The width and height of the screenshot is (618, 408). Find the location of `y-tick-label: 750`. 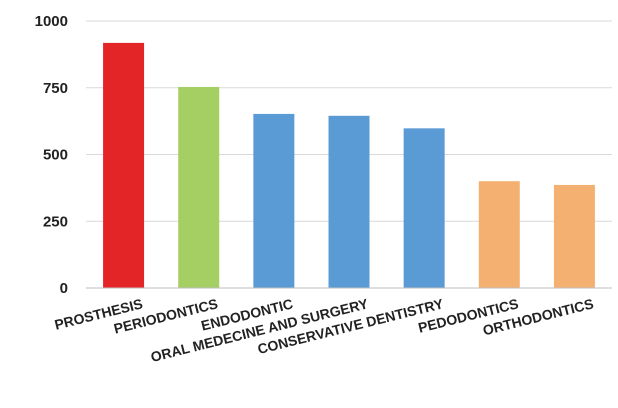

y-tick-label: 750 is located at coordinates (55, 88).